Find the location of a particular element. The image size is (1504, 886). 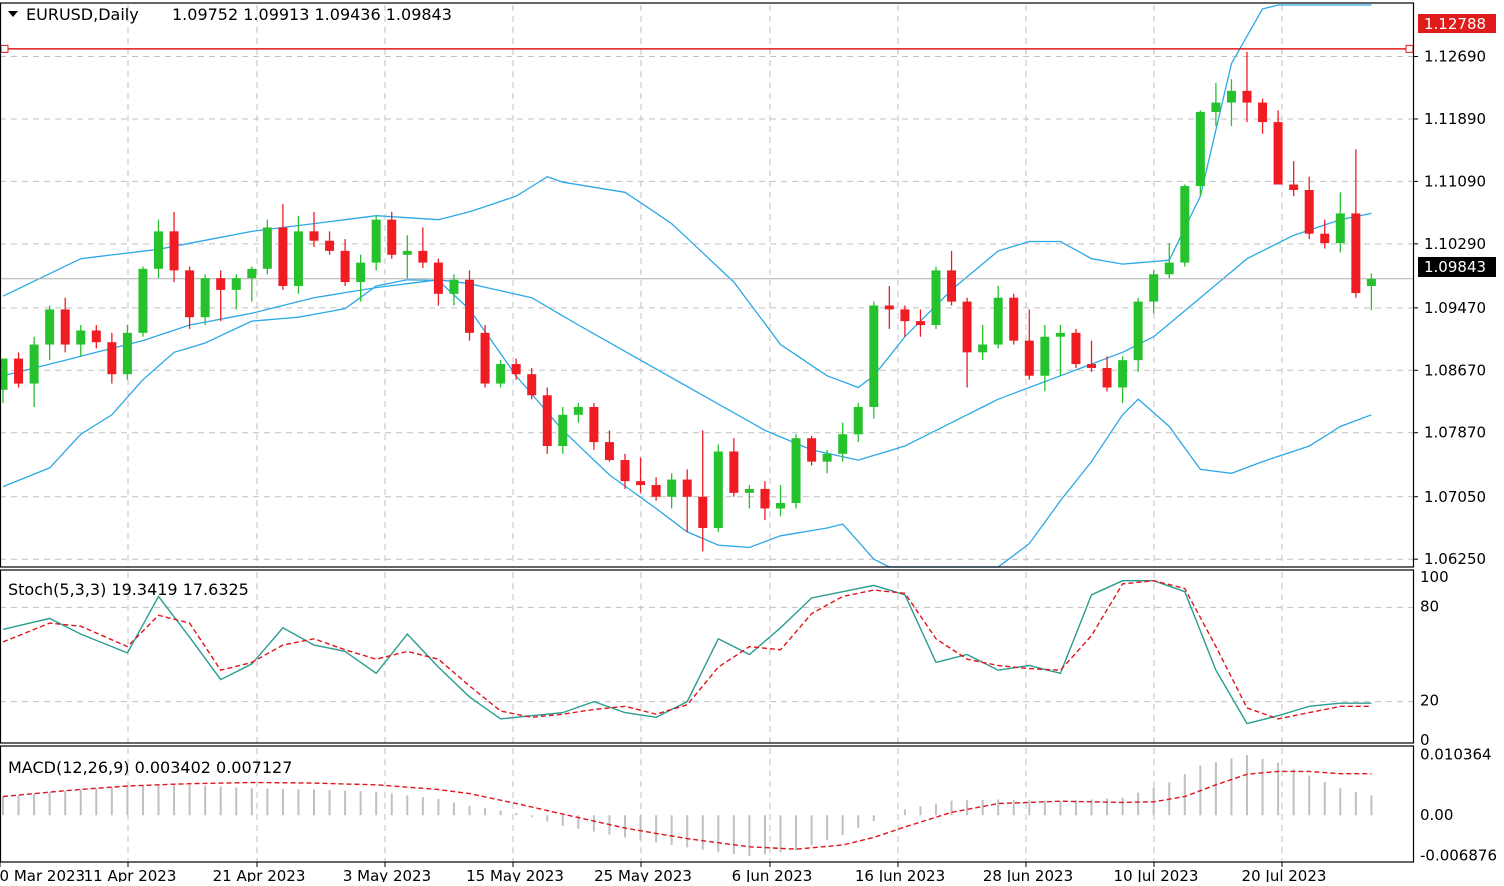

line-handle-left is located at coordinates (4, 48).